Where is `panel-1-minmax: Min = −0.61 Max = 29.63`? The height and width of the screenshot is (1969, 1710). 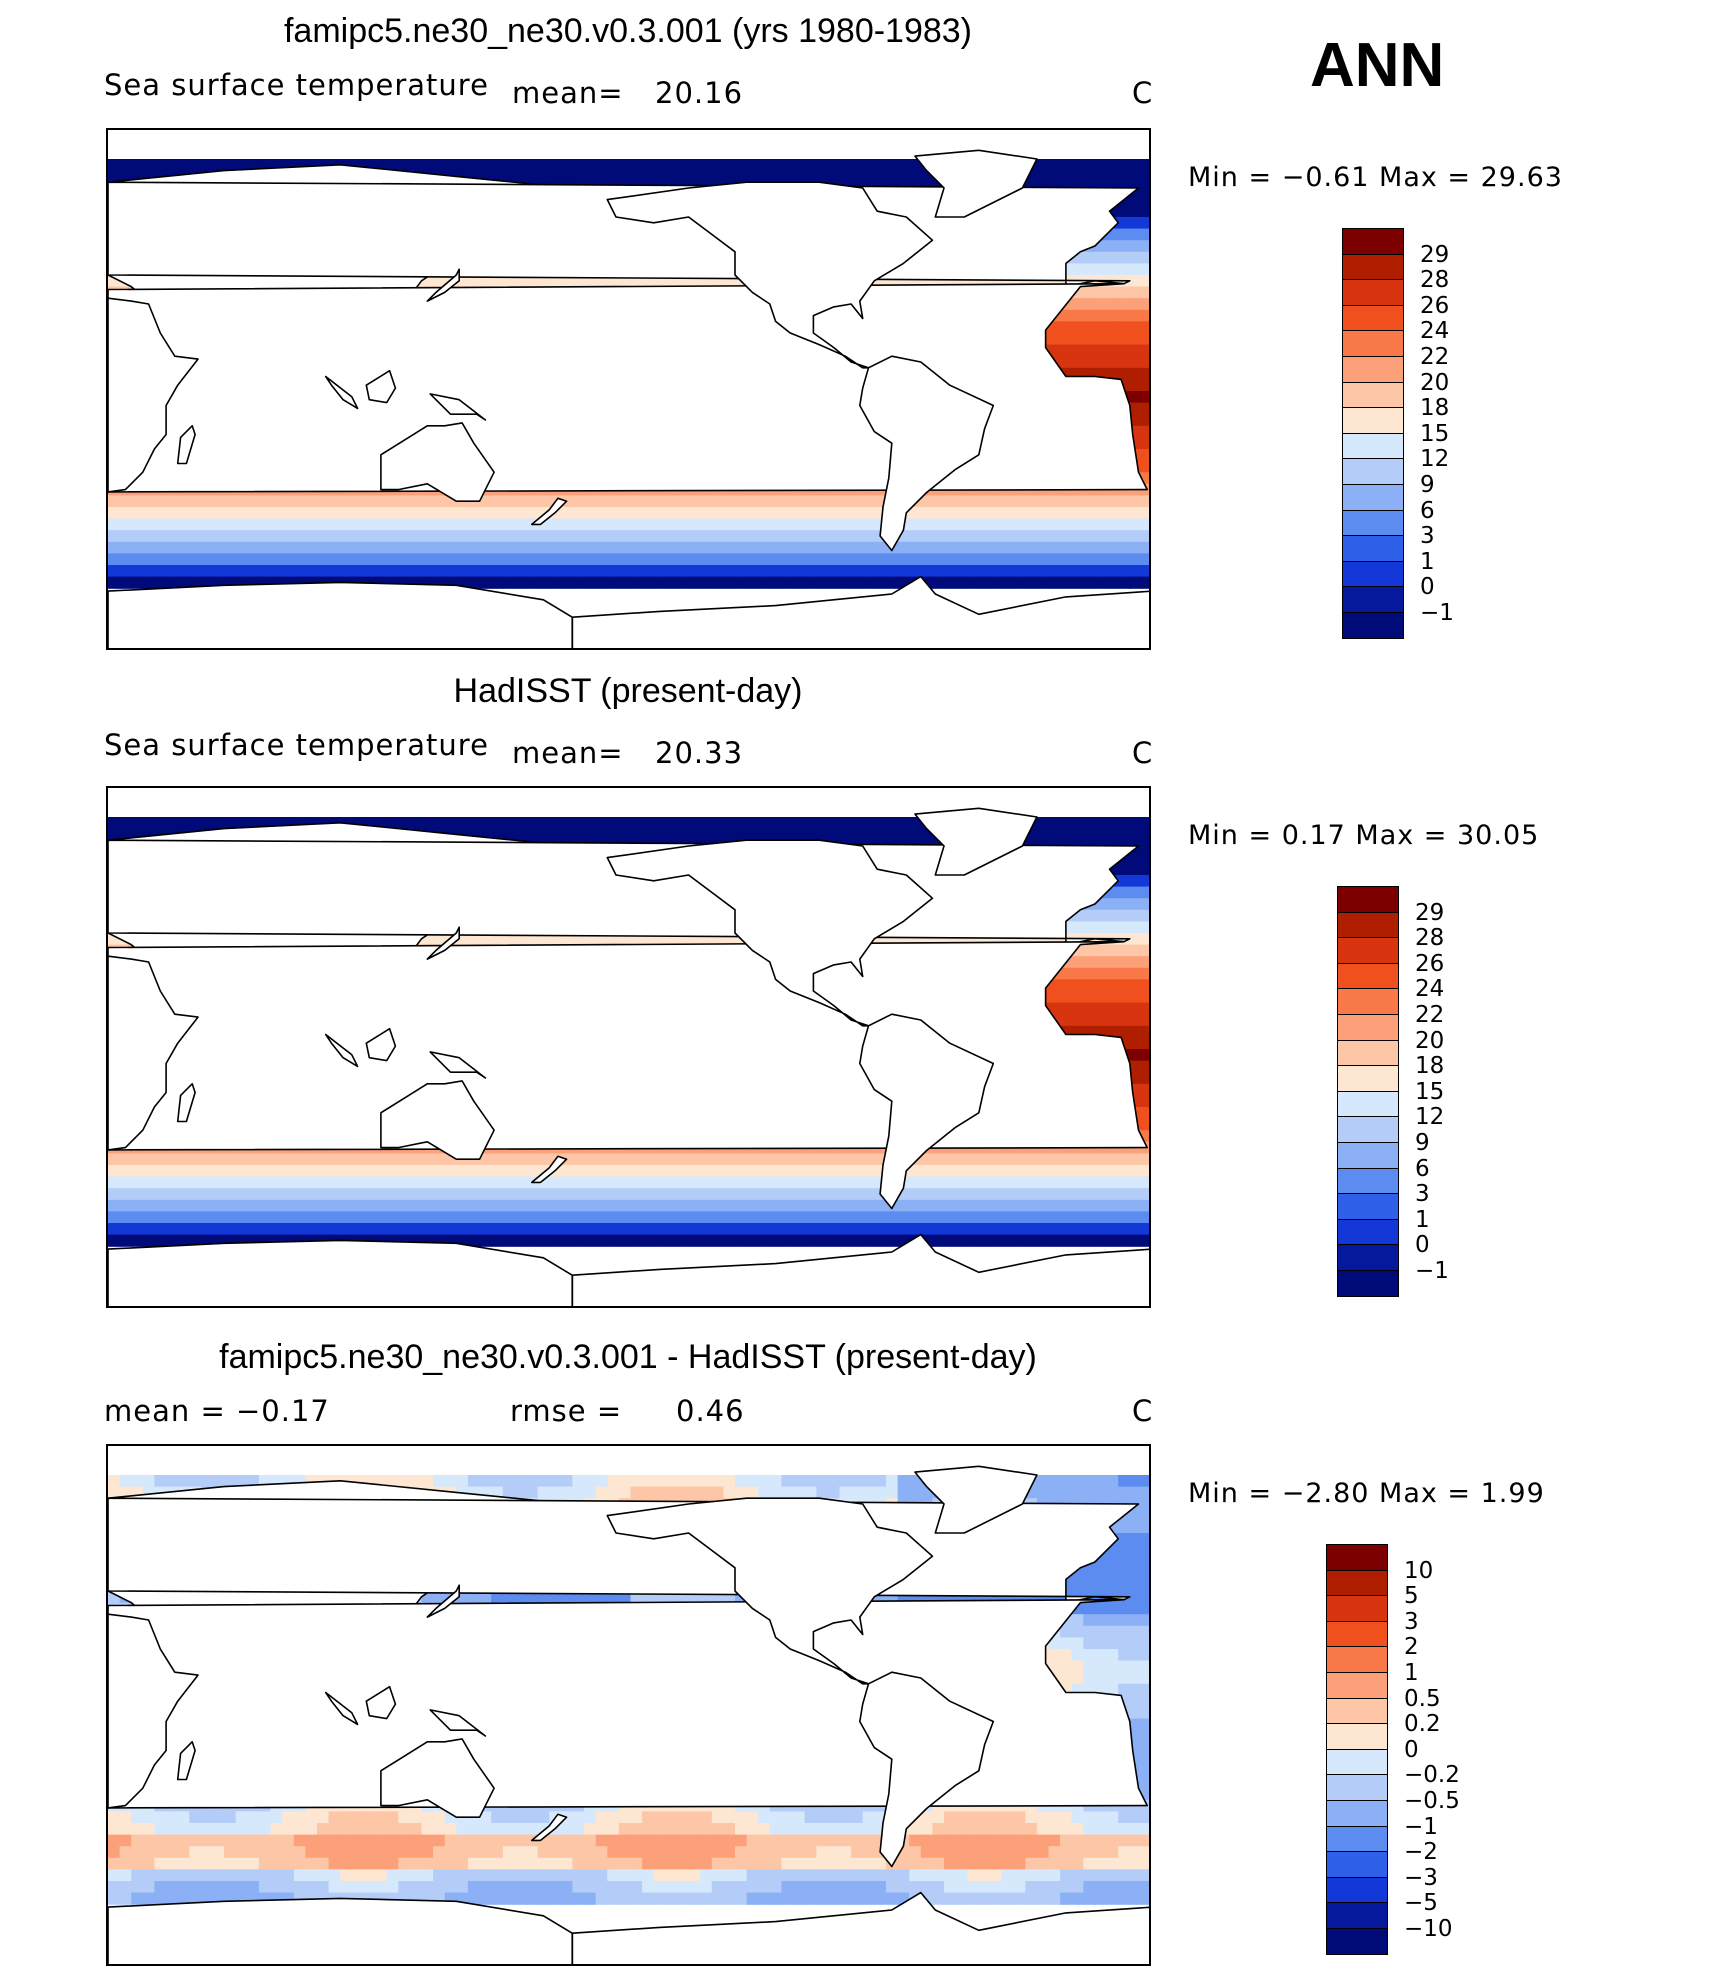
panel-1-minmax: Min = −0.61 Max = 29.63 is located at coordinates (1375, 177).